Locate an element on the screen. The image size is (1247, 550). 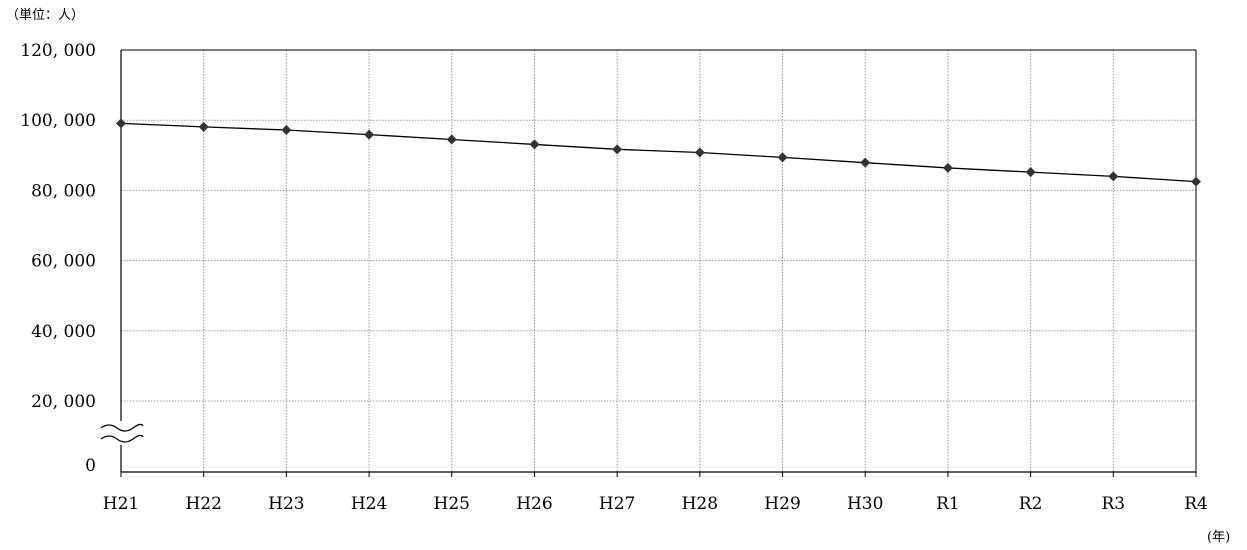
y-unit-label: （単位：人） is located at coordinates (45, 15).